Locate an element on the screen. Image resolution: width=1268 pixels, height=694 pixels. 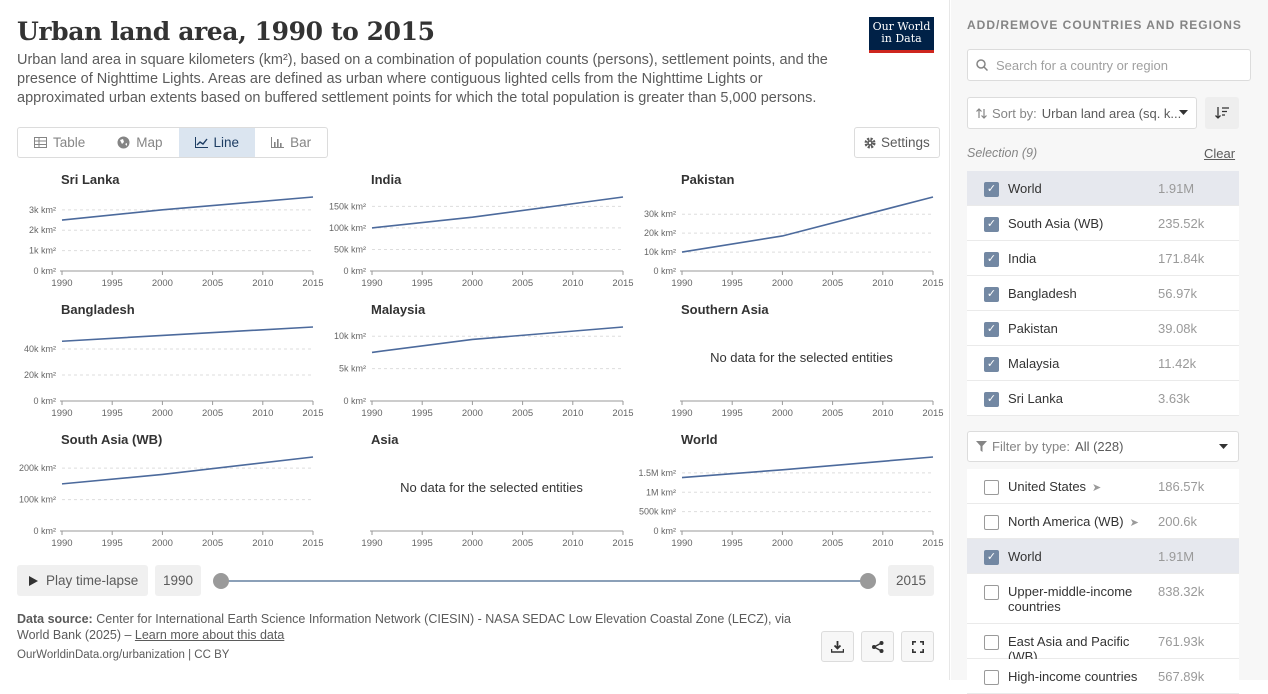
entity-row: Upper-middle-income countries 838.32k is located at coordinates (1103, 599).